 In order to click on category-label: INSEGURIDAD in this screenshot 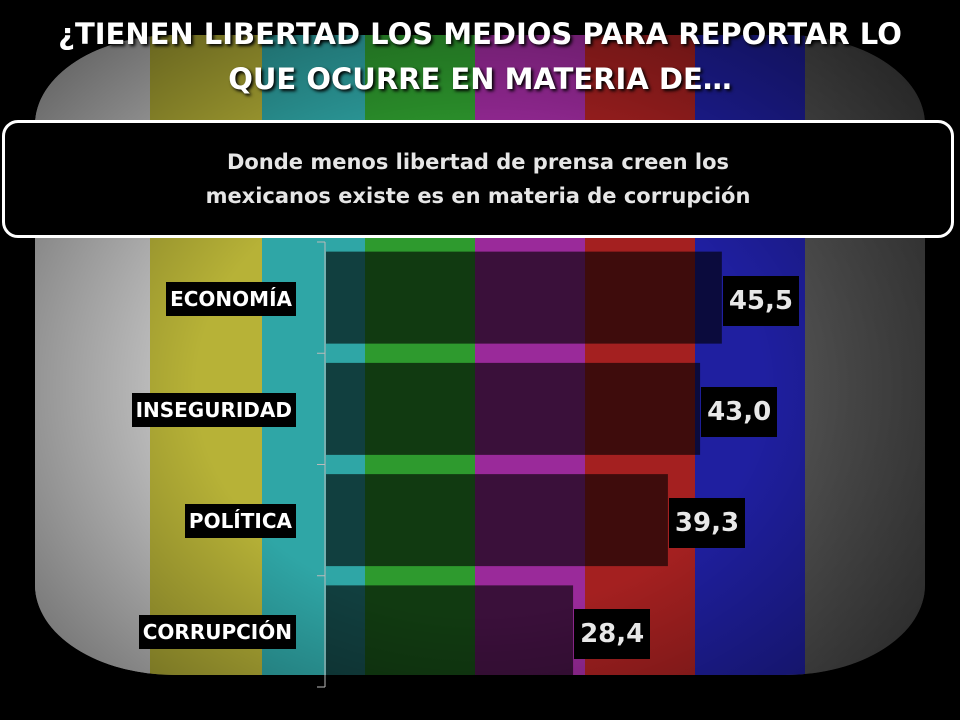, I will do `click(213, 409)`.